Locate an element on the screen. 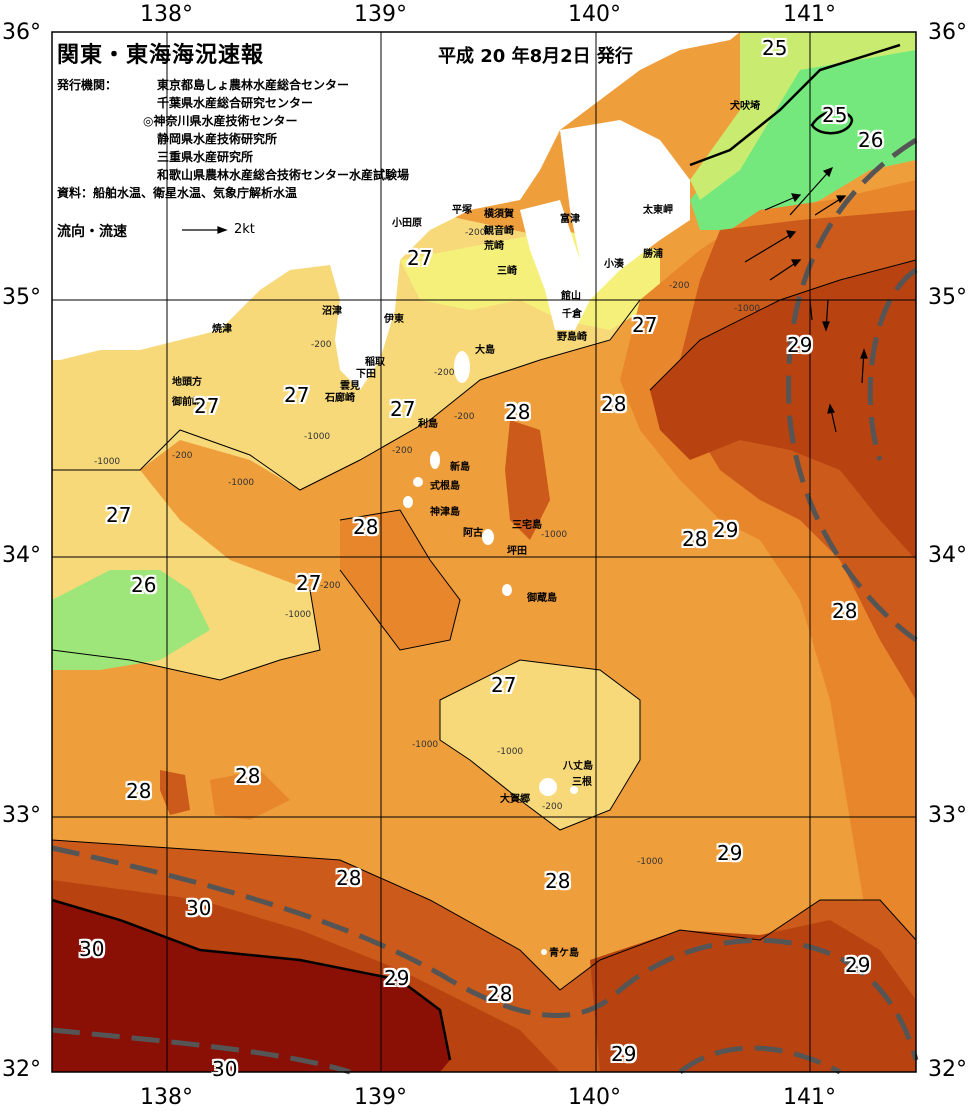 The height and width of the screenshot is (1116, 969). place-label: 太東岬 is located at coordinates (658, 210).